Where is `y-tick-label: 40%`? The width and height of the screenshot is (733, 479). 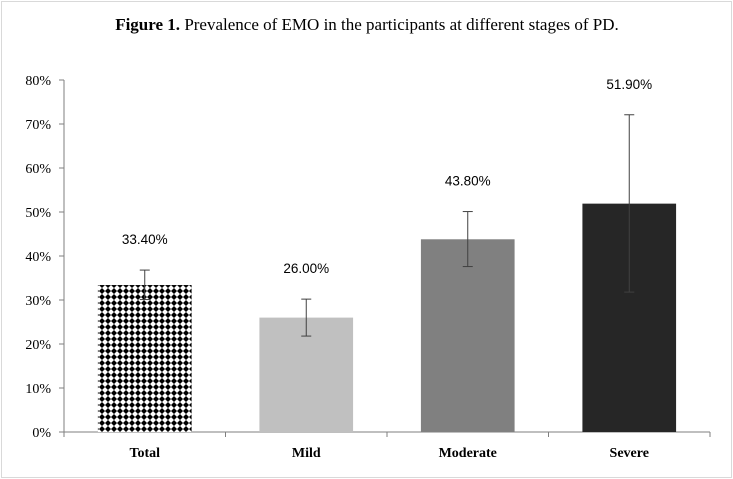
y-tick-label: 40% is located at coordinates (38, 257).